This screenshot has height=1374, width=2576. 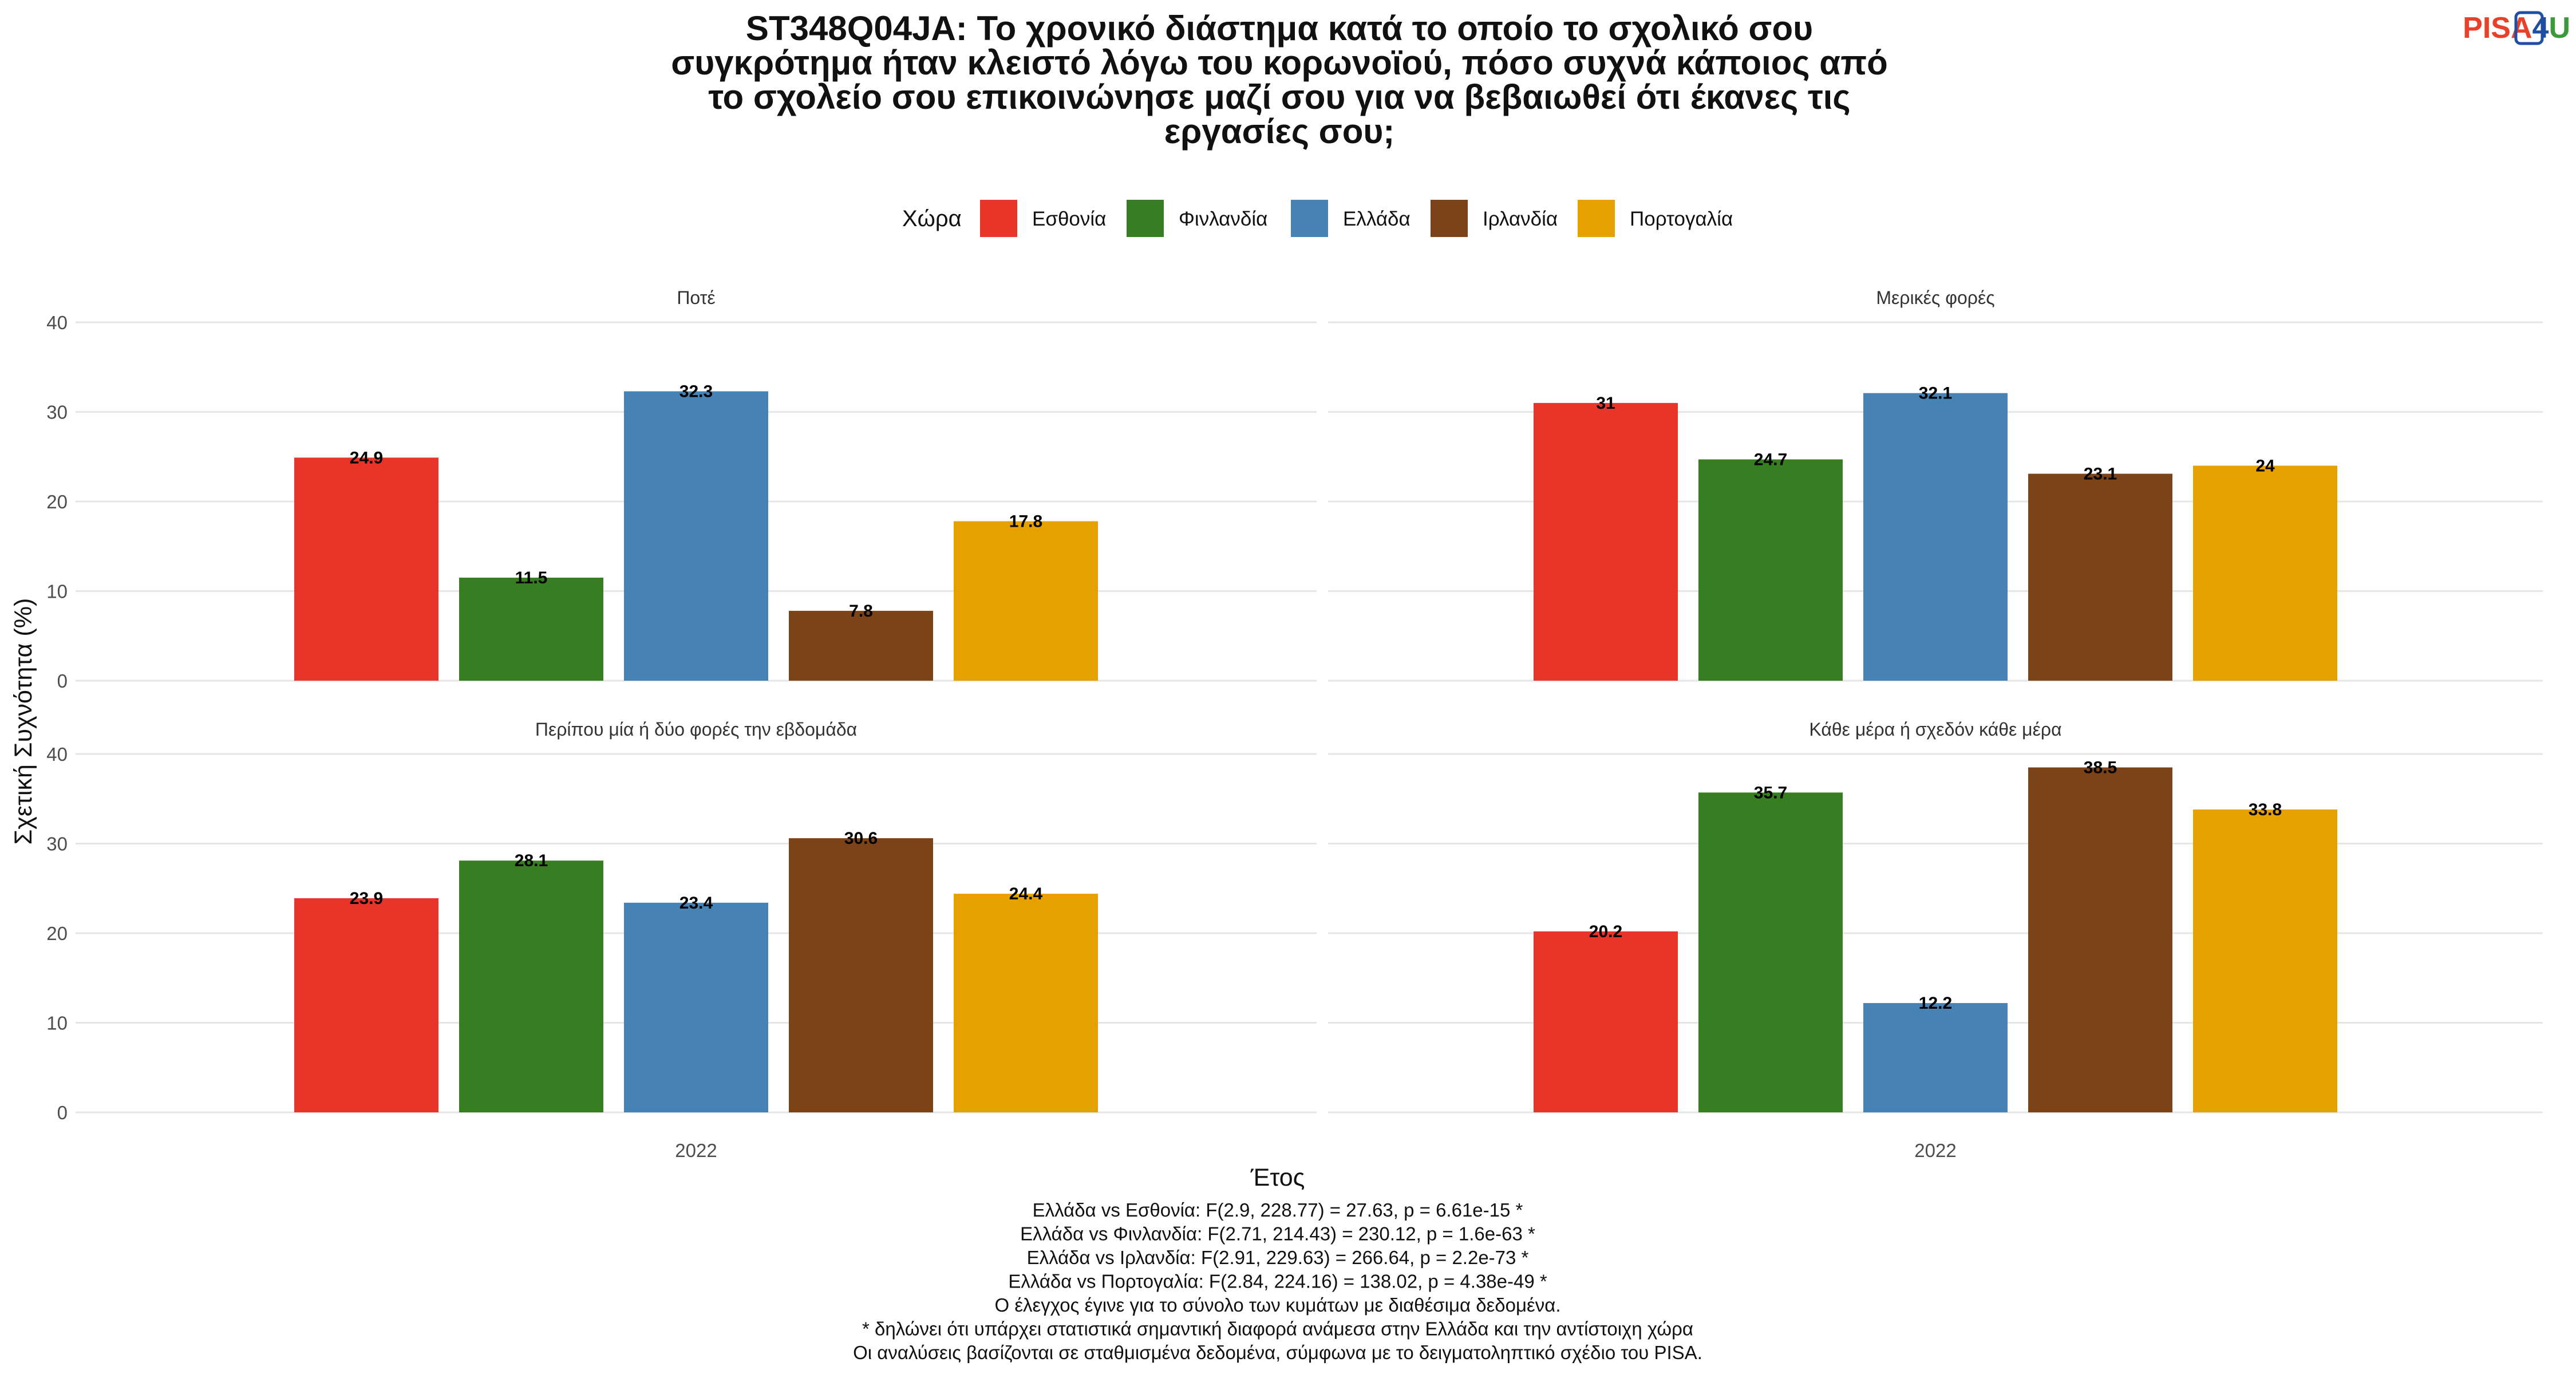 What do you see at coordinates (2529, 28) in the screenshot?
I see `logo-box` at bounding box center [2529, 28].